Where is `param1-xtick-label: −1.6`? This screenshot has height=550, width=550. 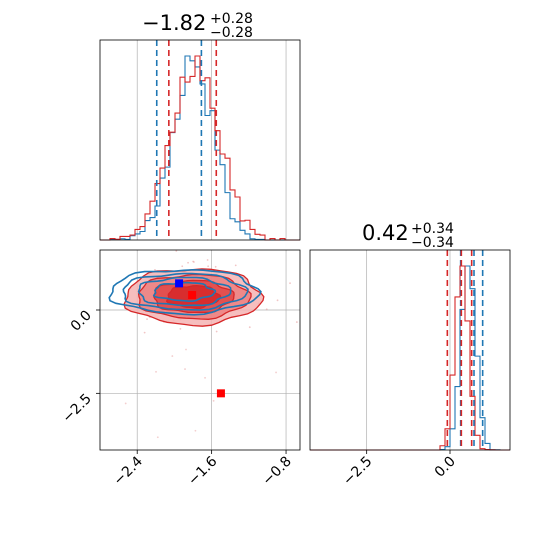
param1-xtick-label: −1.6 is located at coordinates (202, 470).